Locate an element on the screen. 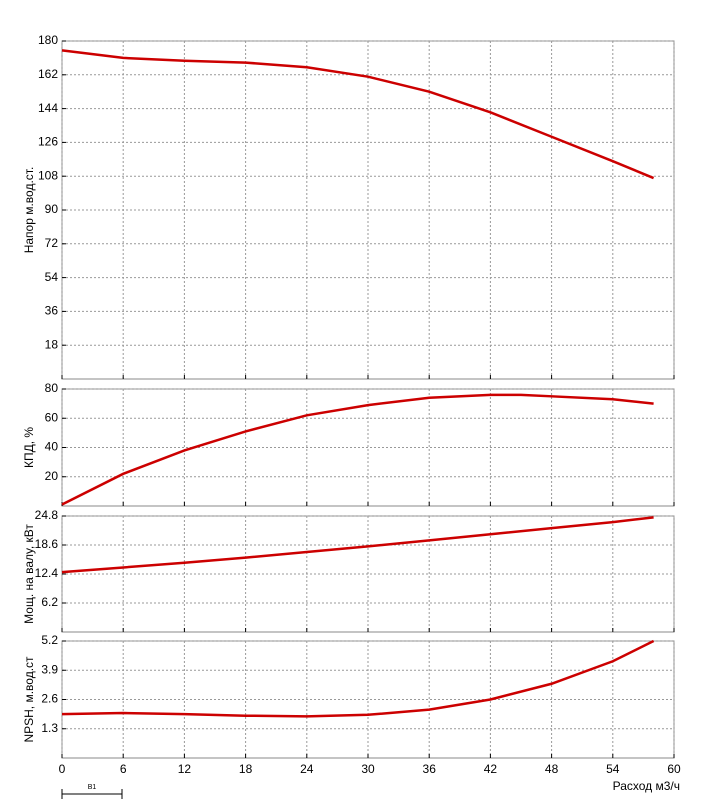  y-tick-label: 144 is located at coordinates (48, 108).